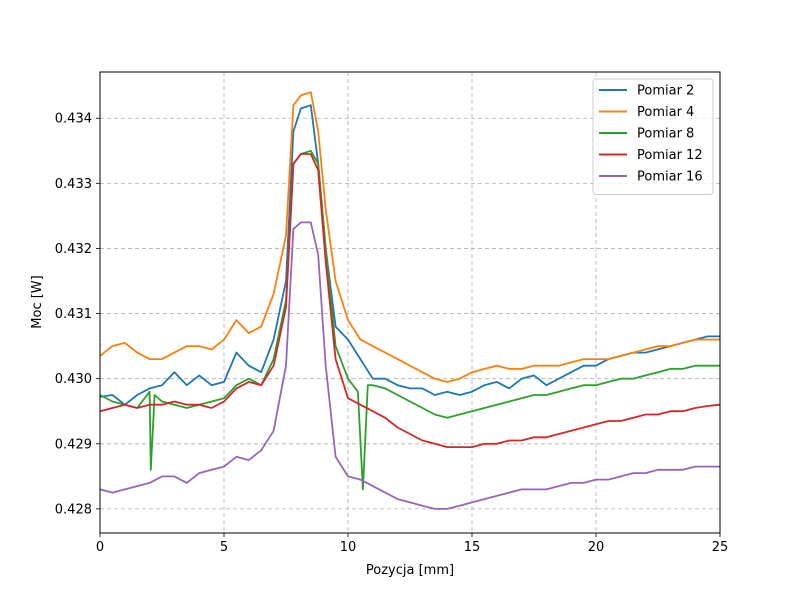 The height and width of the screenshot is (600, 800). What do you see at coordinates (665, 112) in the screenshot?
I see `legend-label: Pomiar 4` at bounding box center [665, 112].